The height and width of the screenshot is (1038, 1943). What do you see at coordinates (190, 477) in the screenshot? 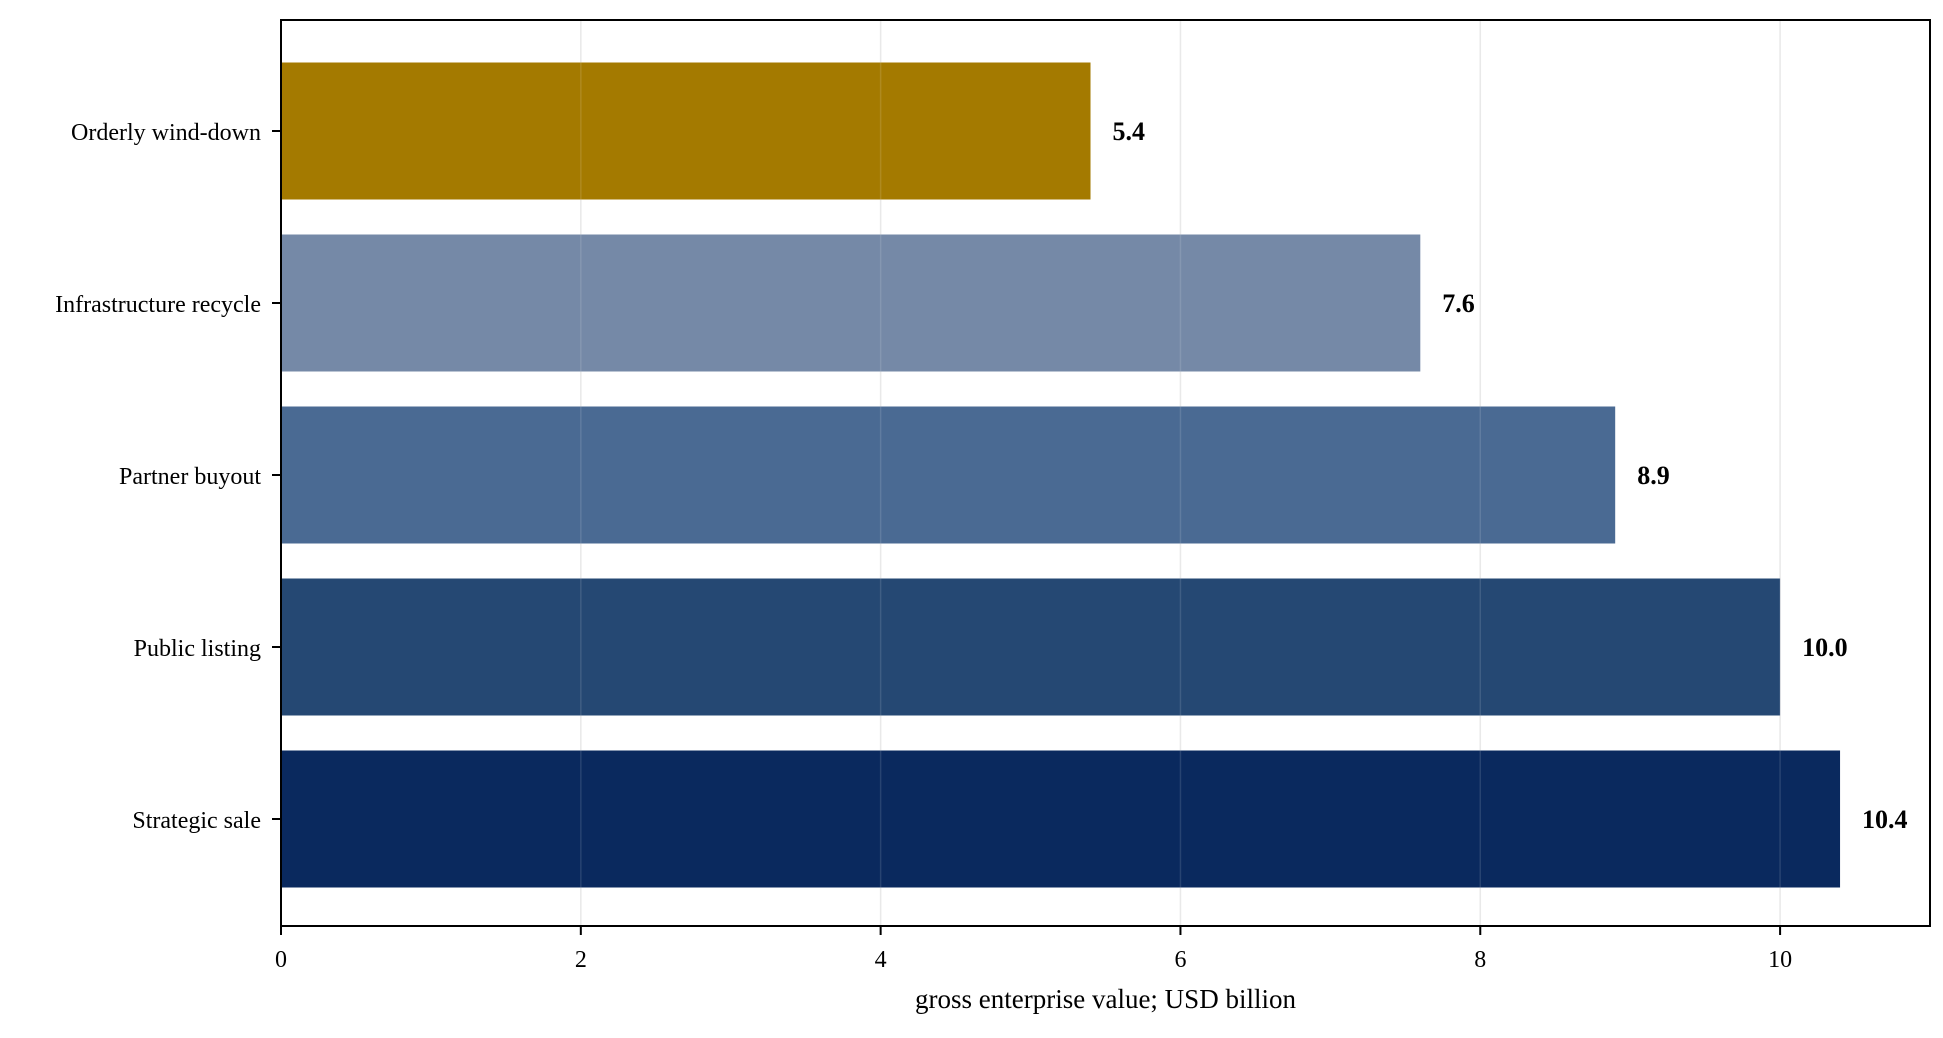
I see `y-tick-label: Partner buyout` at bounding box center [190, 477].